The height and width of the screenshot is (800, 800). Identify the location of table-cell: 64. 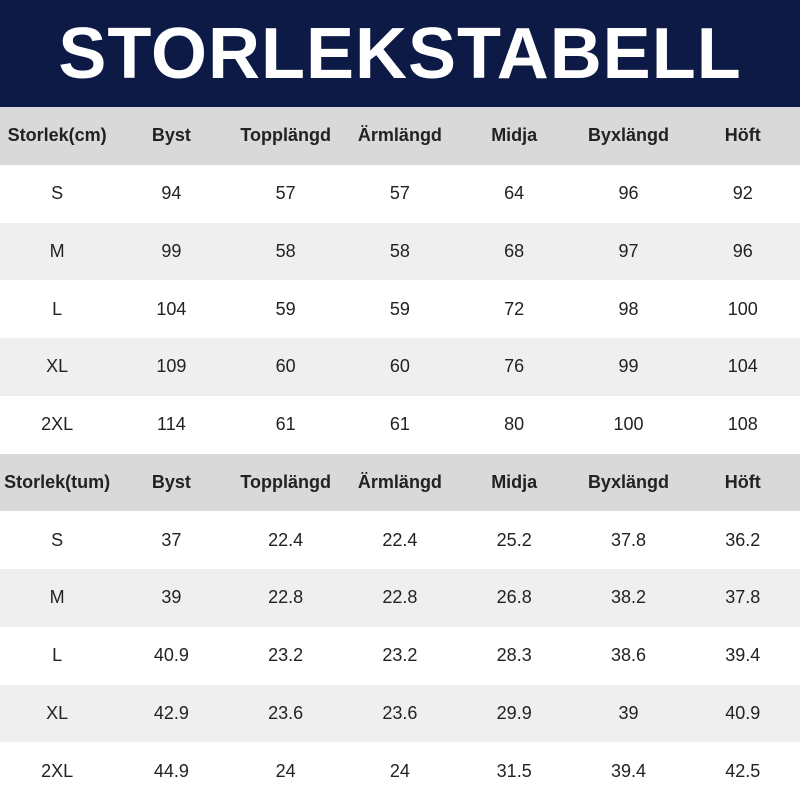
(514, 193).